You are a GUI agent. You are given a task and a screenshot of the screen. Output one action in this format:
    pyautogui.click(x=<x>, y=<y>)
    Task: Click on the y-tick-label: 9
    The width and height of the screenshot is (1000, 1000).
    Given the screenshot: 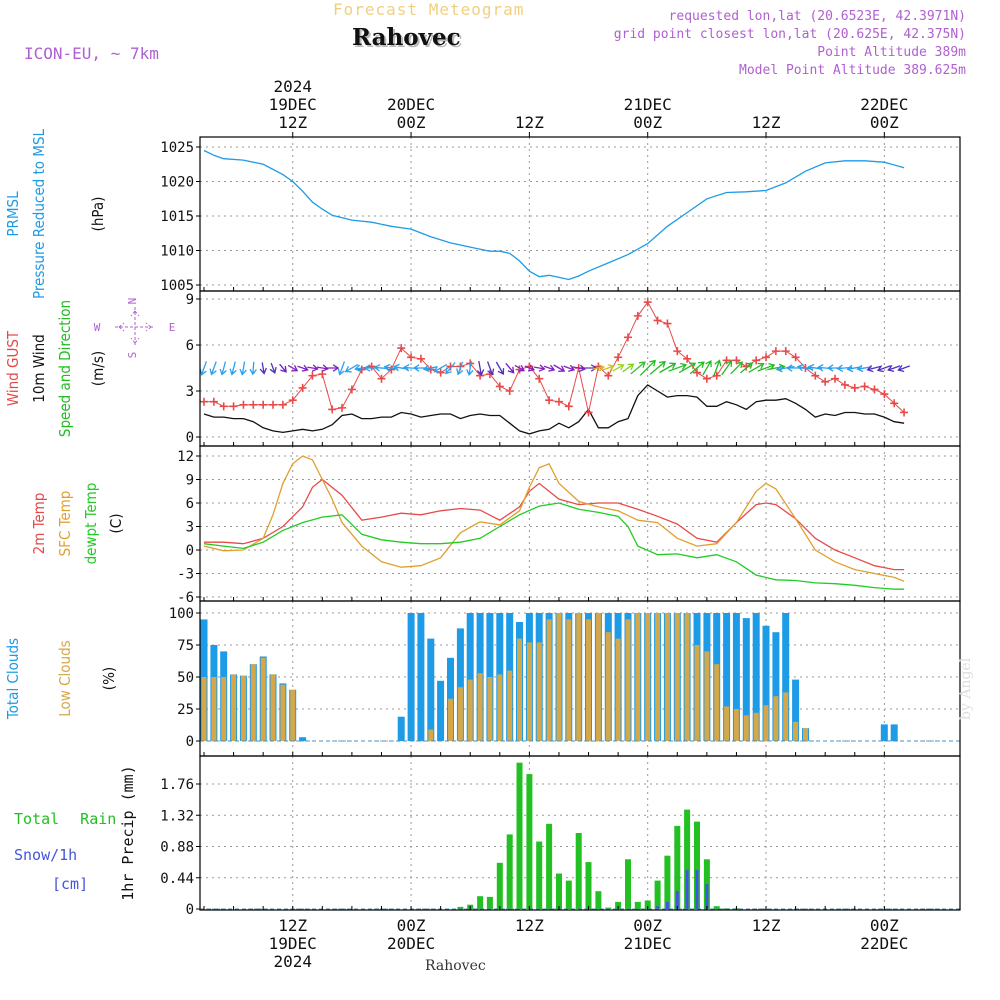 What is the action you would take?
    pyautogui.click(x=190, y=300)
    